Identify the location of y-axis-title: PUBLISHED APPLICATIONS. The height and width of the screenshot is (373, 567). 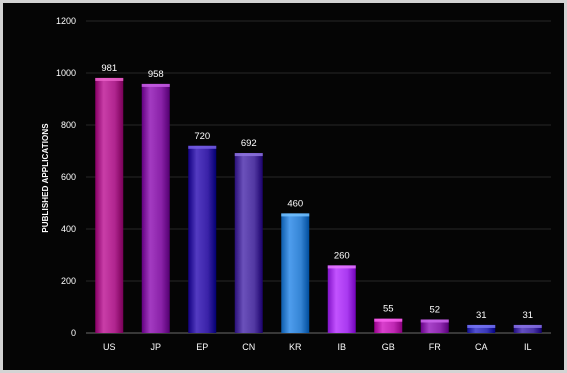
(45, 178).